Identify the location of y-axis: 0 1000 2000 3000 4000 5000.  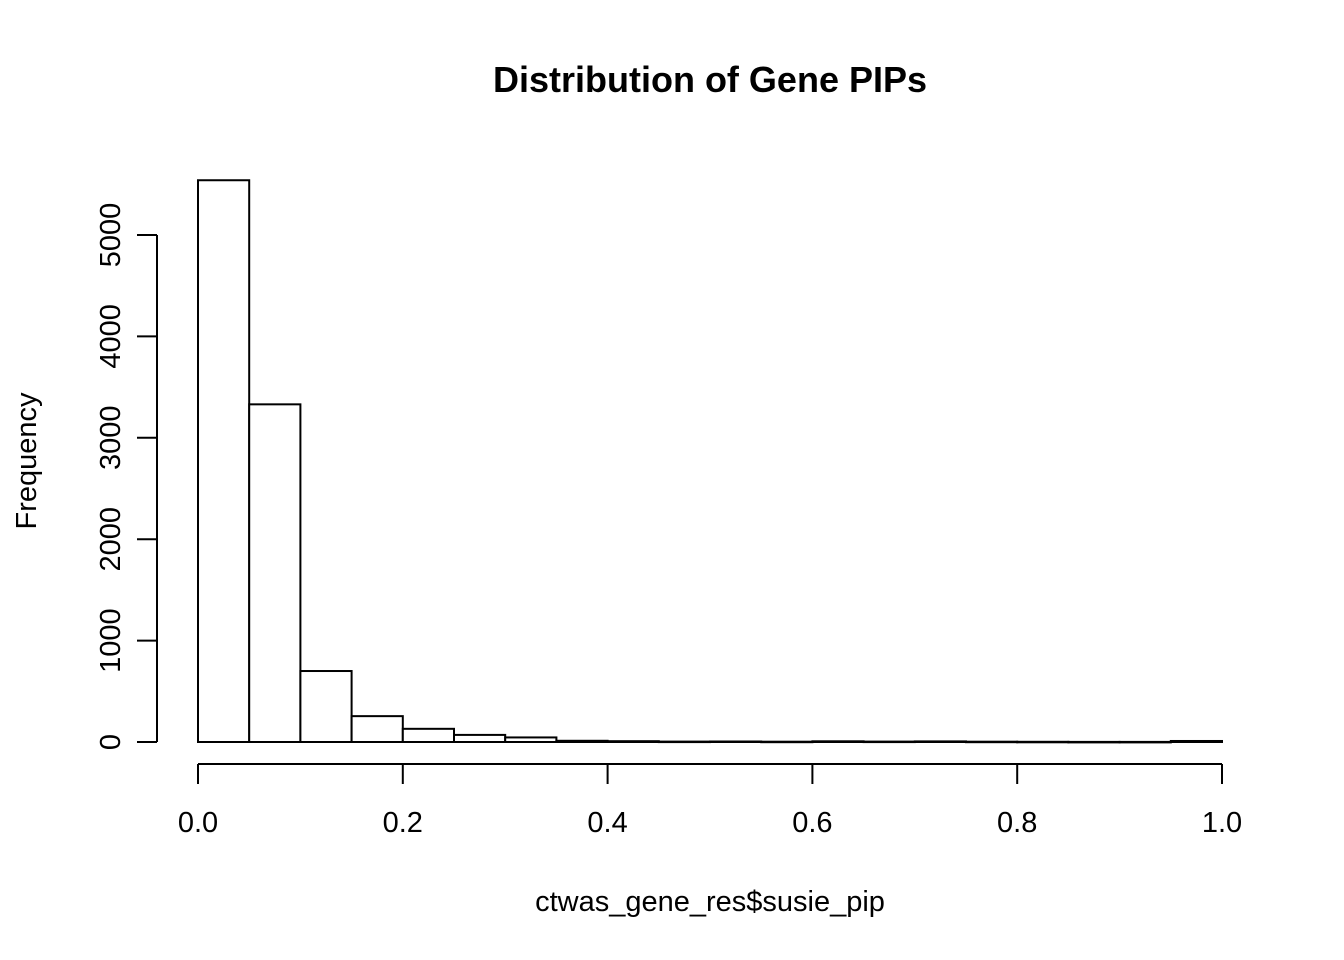
(126, 476).